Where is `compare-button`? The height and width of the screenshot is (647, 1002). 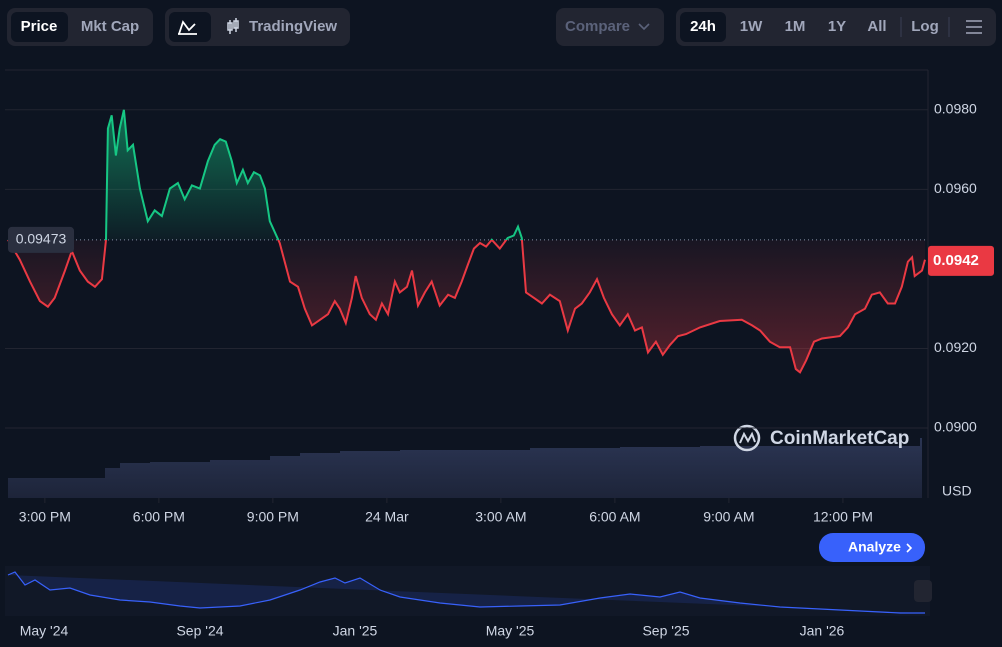 compare-button is located at coordinates (610, 27).